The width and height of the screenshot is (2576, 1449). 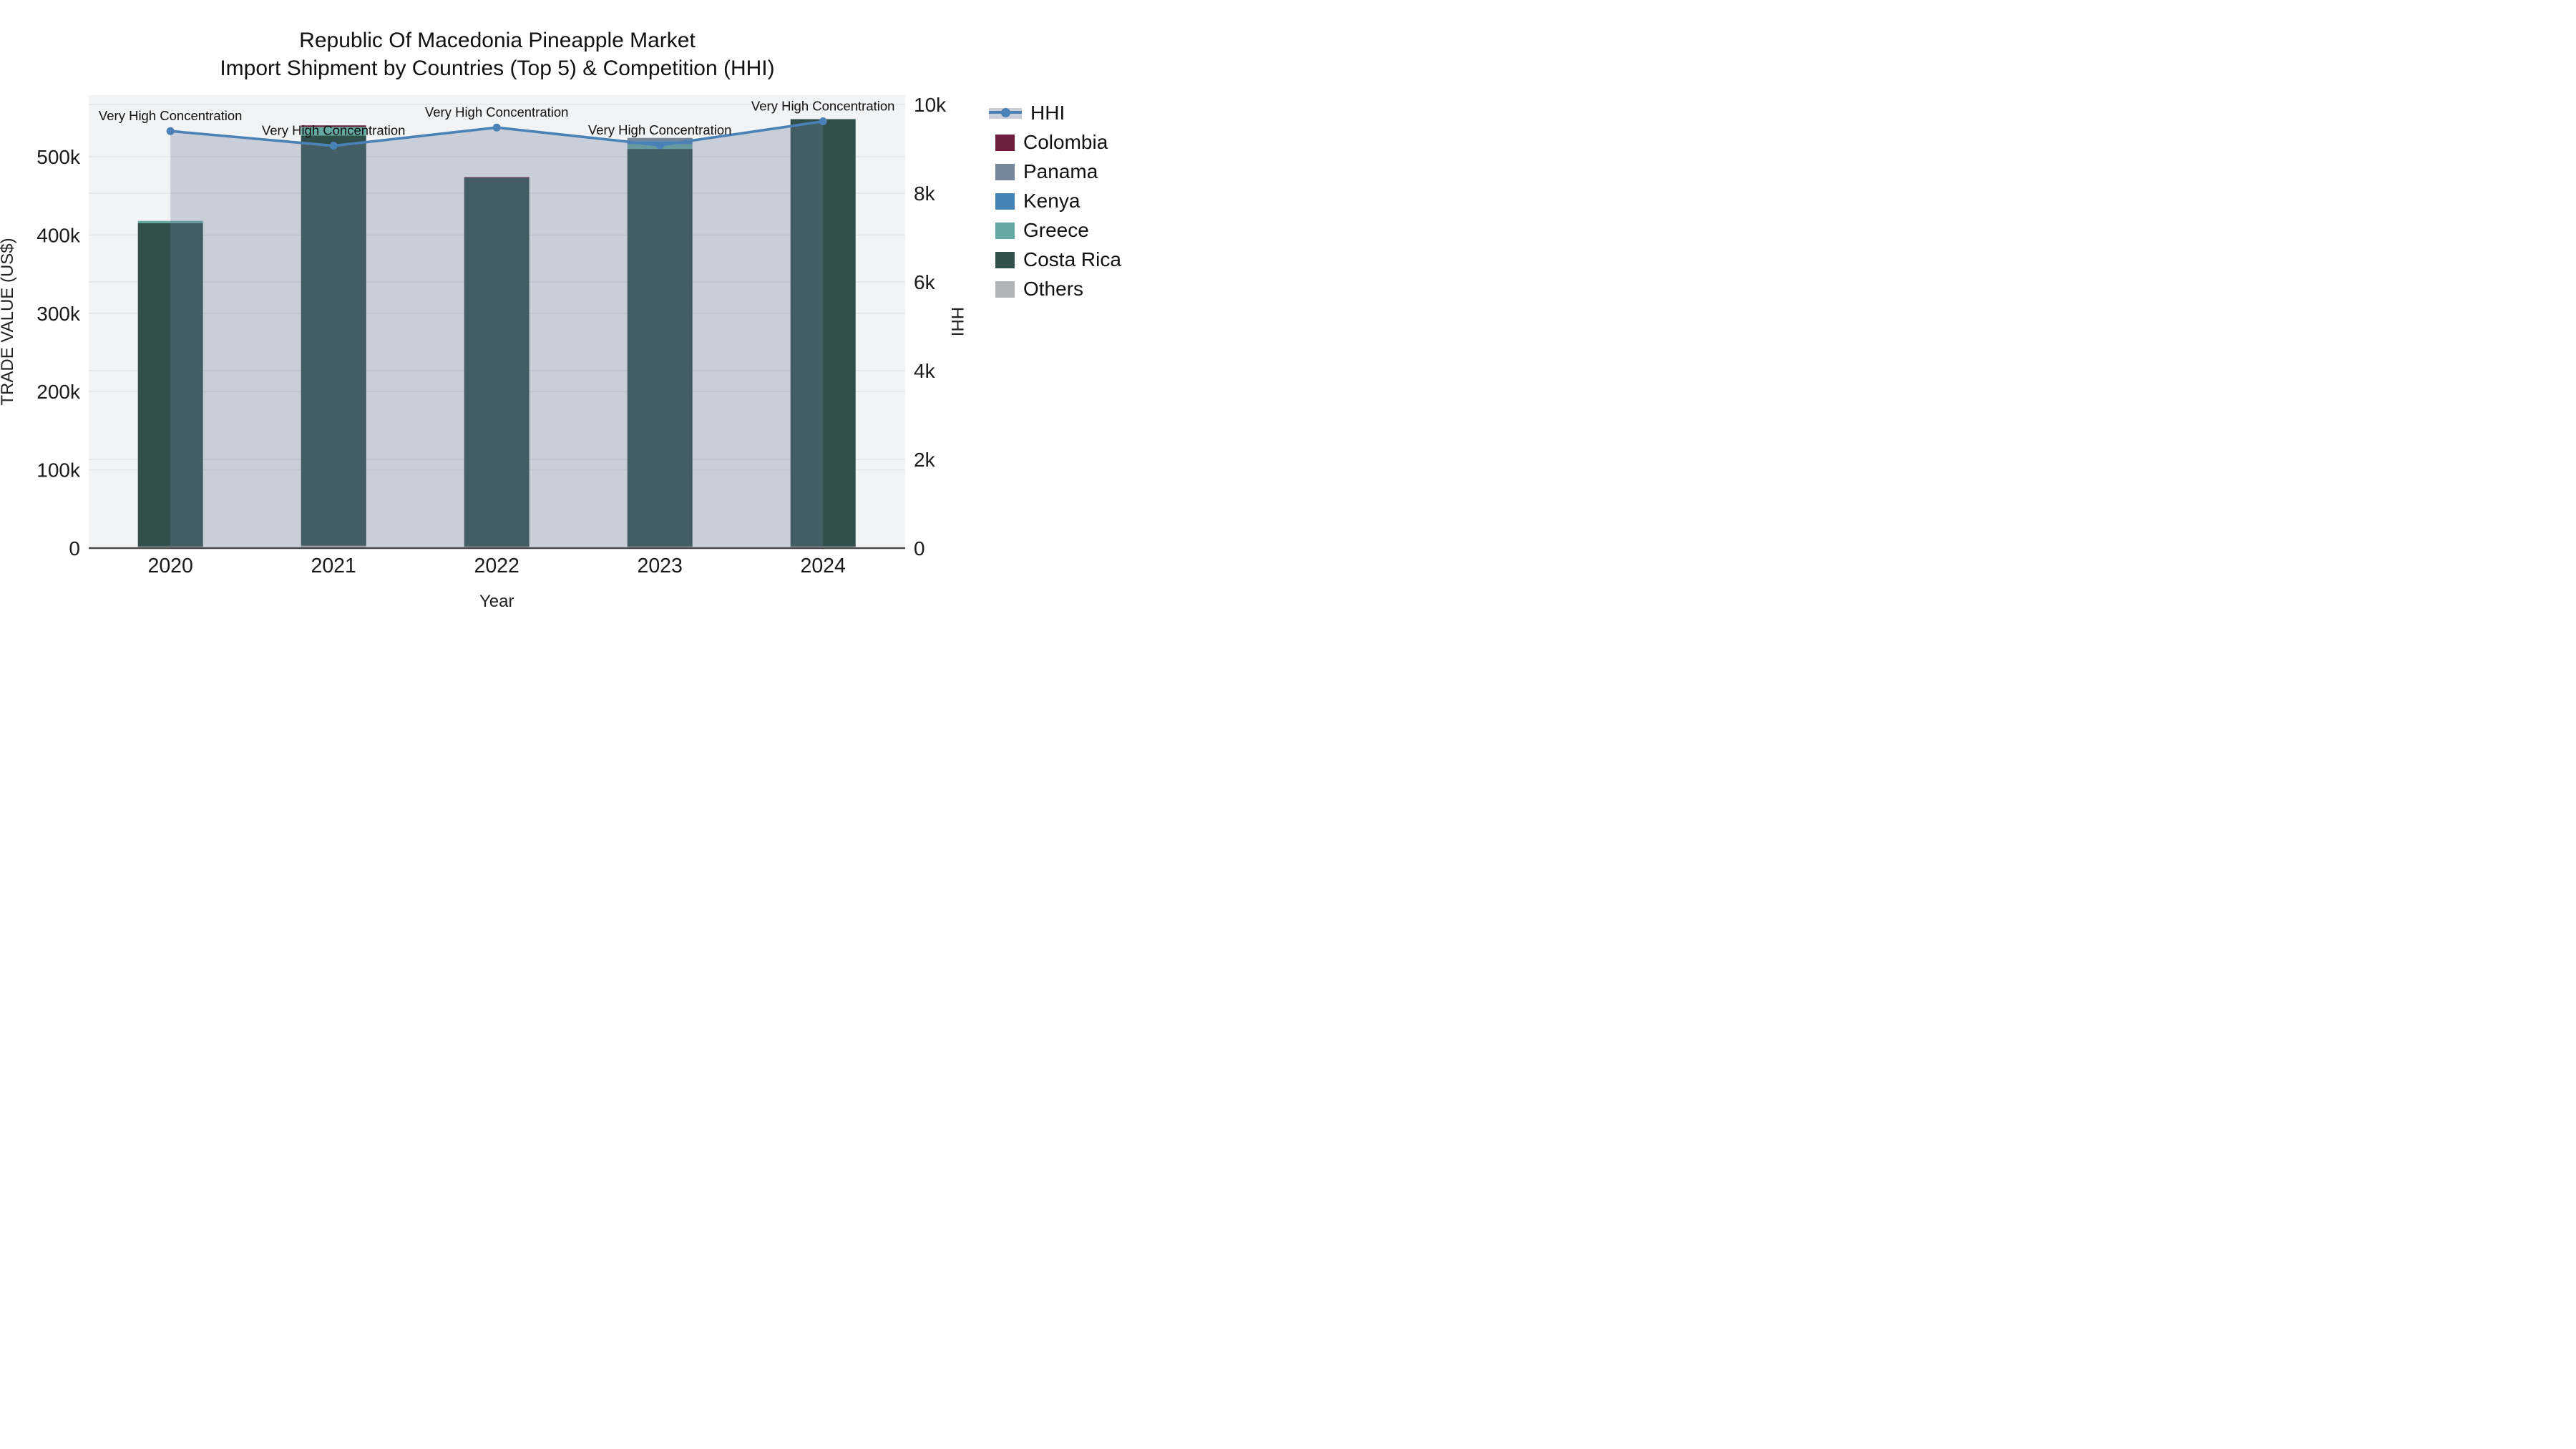 What do you see at coordinates (660, 139) in the screenshot?
I see `bar-segment-panama-2023` at bounding box center [660, 139].